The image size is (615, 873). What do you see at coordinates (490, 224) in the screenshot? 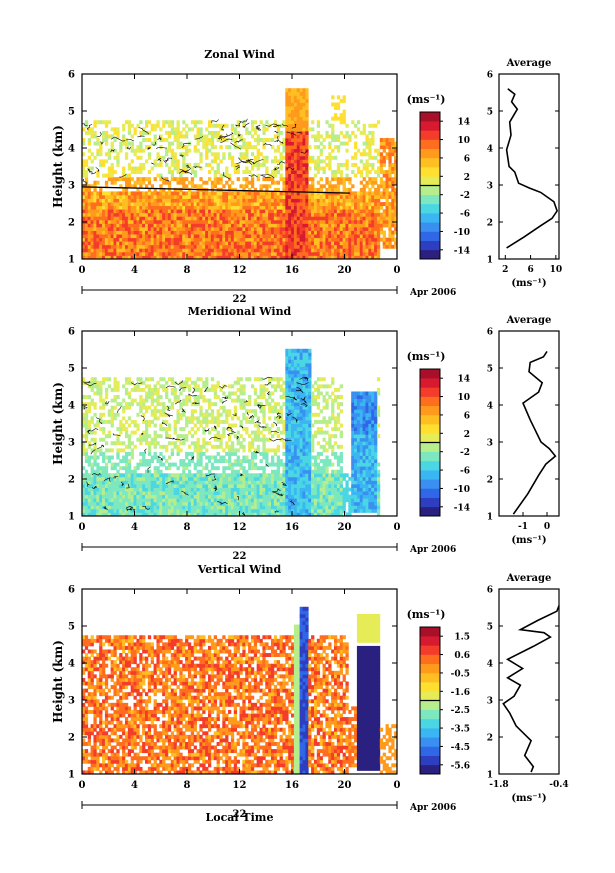
I see `profile-y-tick-label: 2` at bounding box center [490, 224].